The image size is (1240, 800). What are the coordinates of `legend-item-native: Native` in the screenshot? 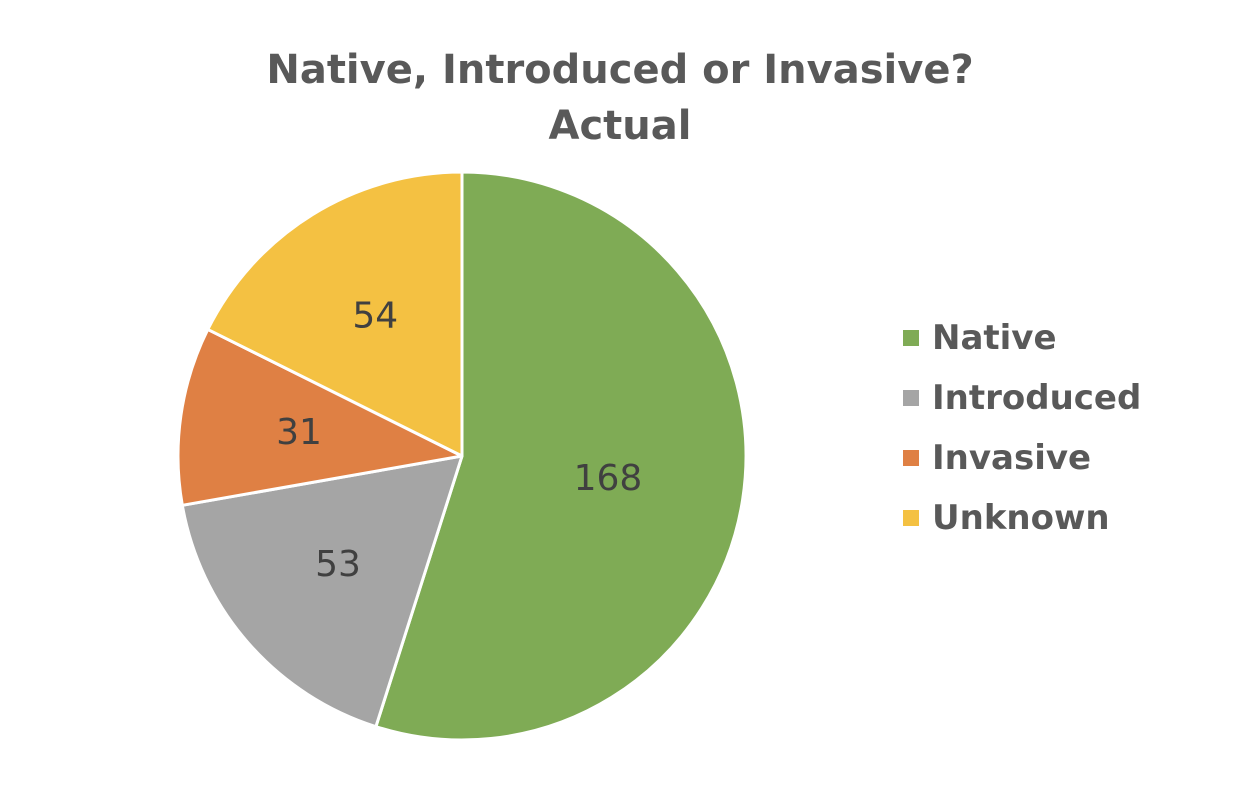 It's located at (1022, 338).